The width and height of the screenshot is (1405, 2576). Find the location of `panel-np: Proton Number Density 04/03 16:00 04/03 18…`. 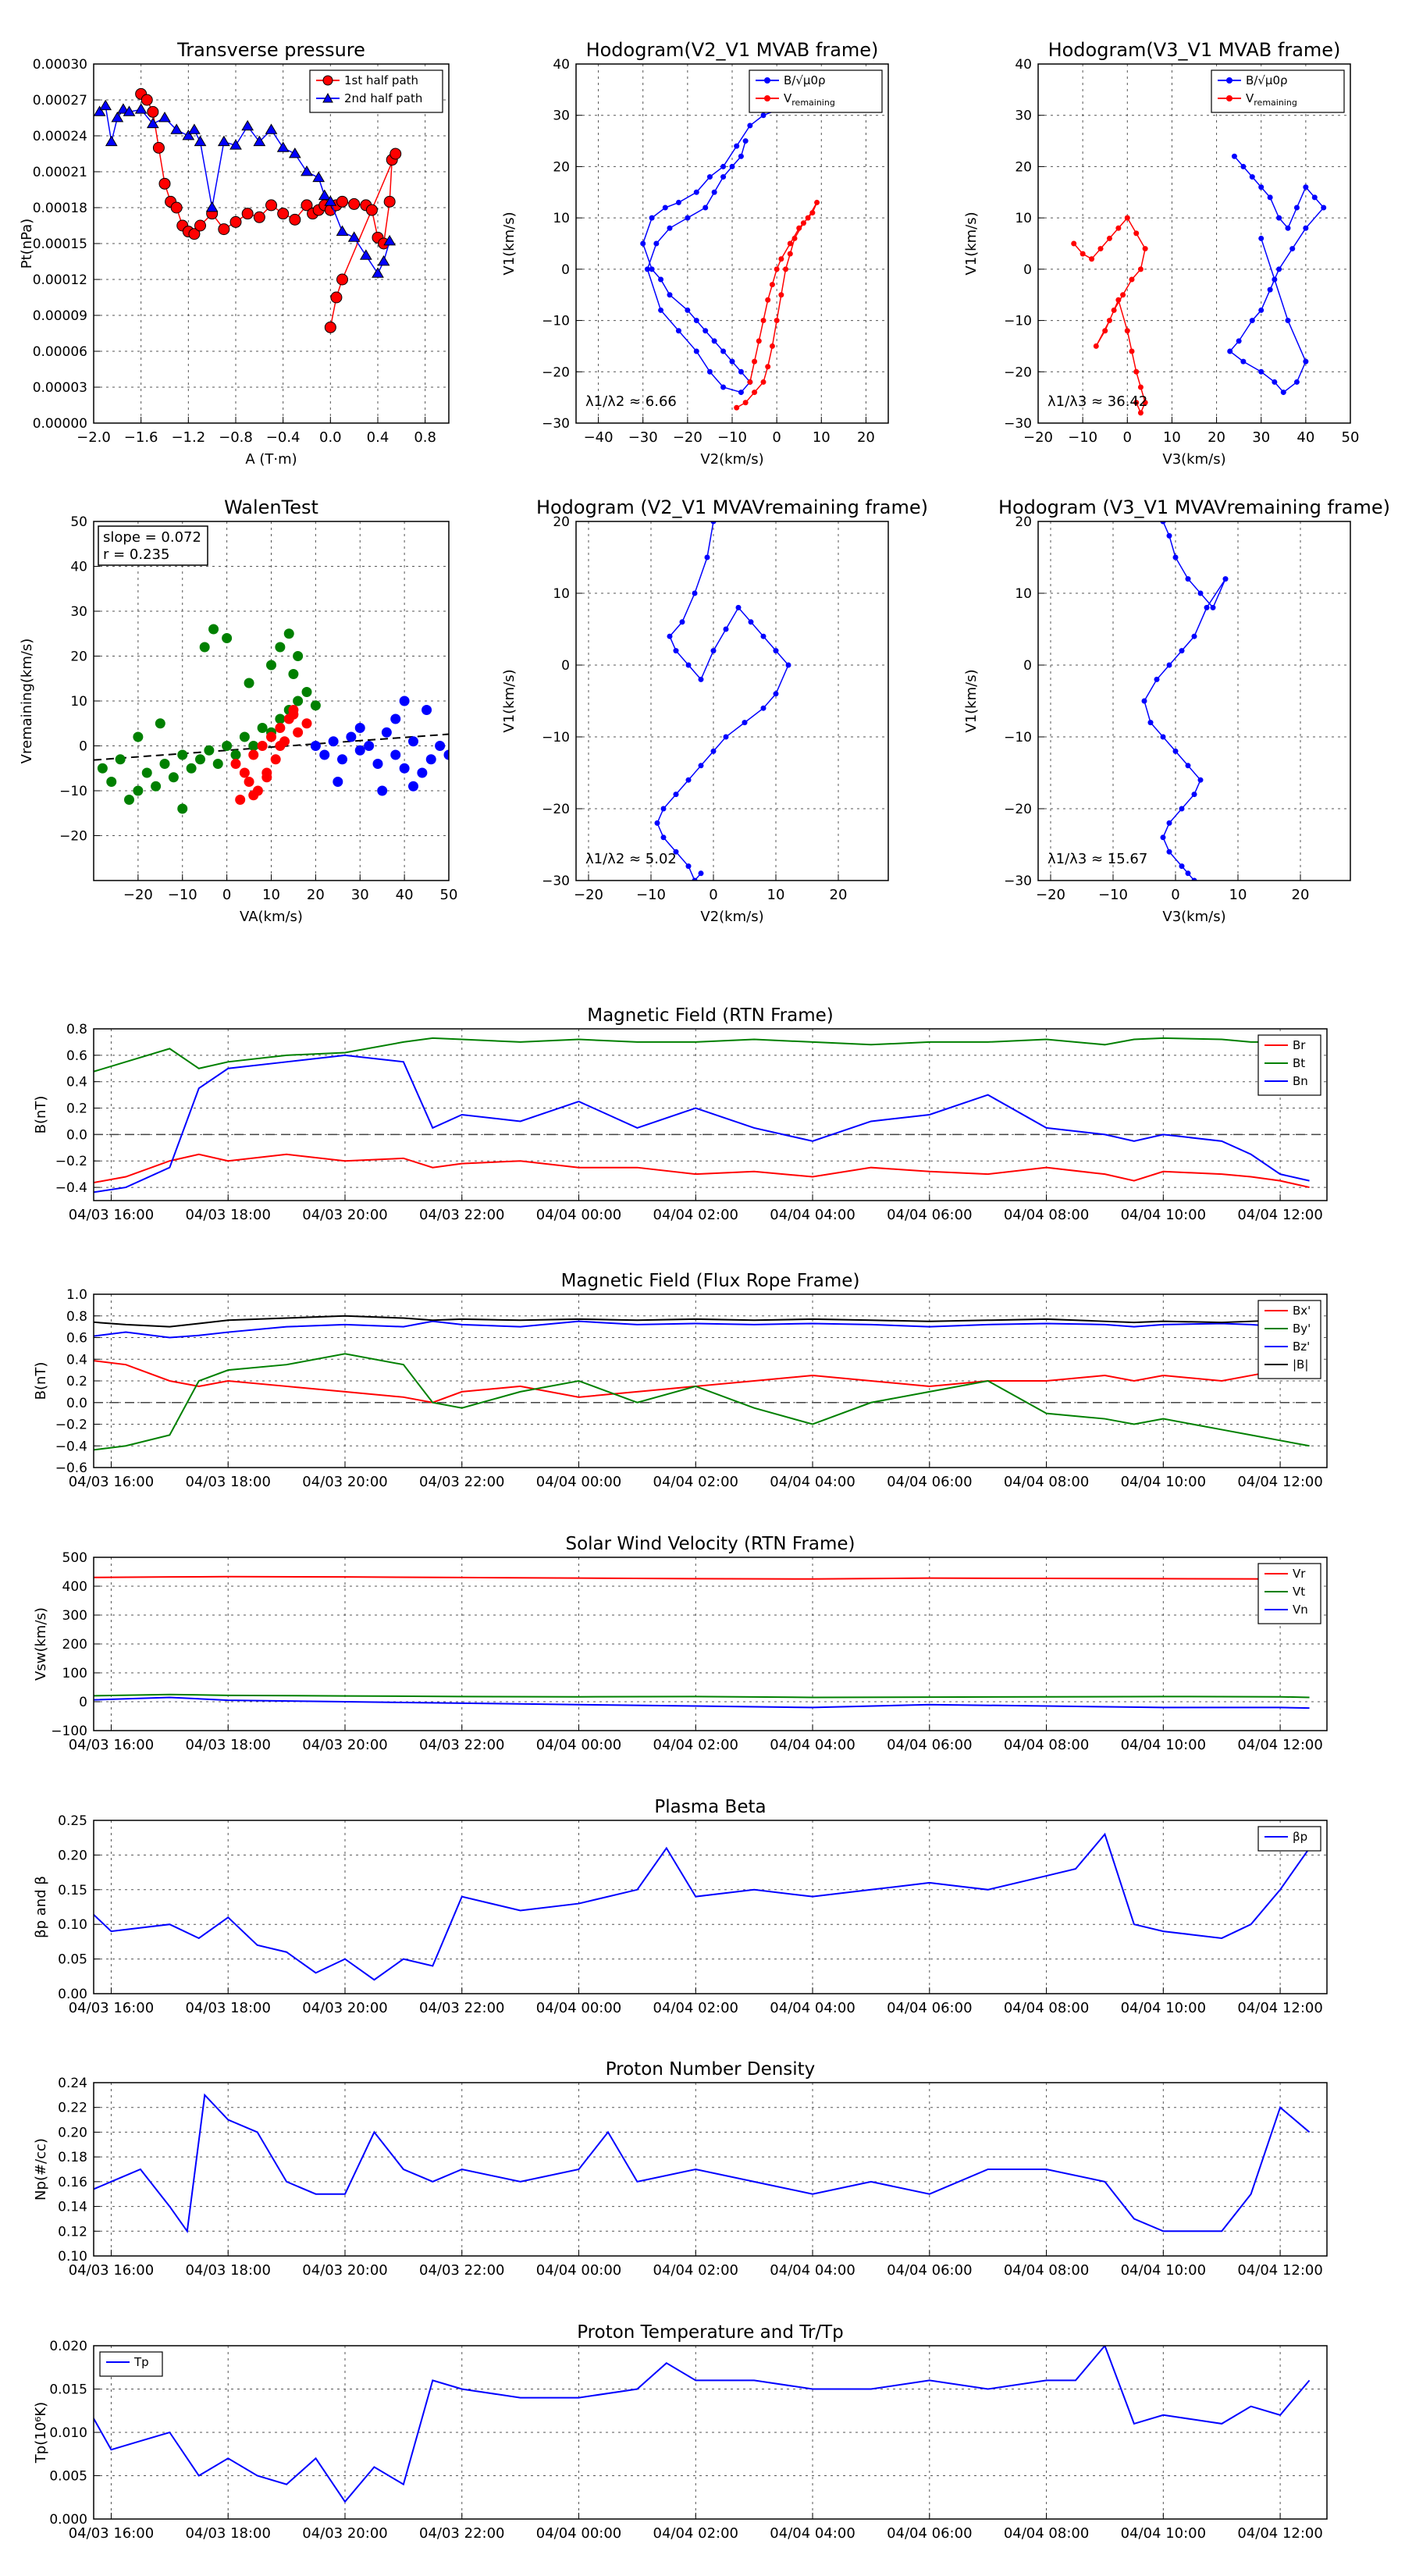

panel-np: Proton Number Density 04/03 16:00 04/03 18… is located at coordinates (681, 2169).